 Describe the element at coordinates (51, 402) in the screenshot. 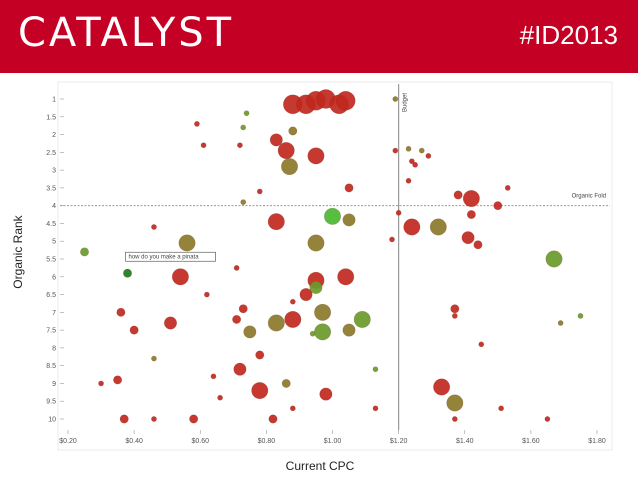

I see `y-tick-label: 9.5` at that location.